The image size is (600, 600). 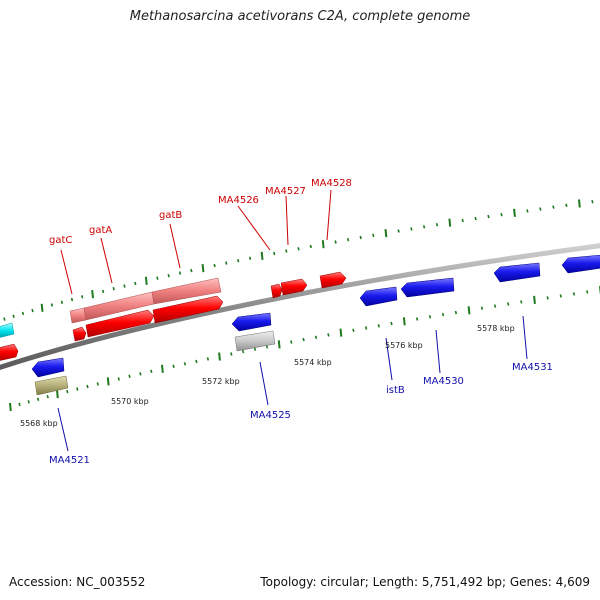 What do you see at coordinates (389, 359) in the screenshot?
I see `leader-istB` at bounding box center [389, 359].